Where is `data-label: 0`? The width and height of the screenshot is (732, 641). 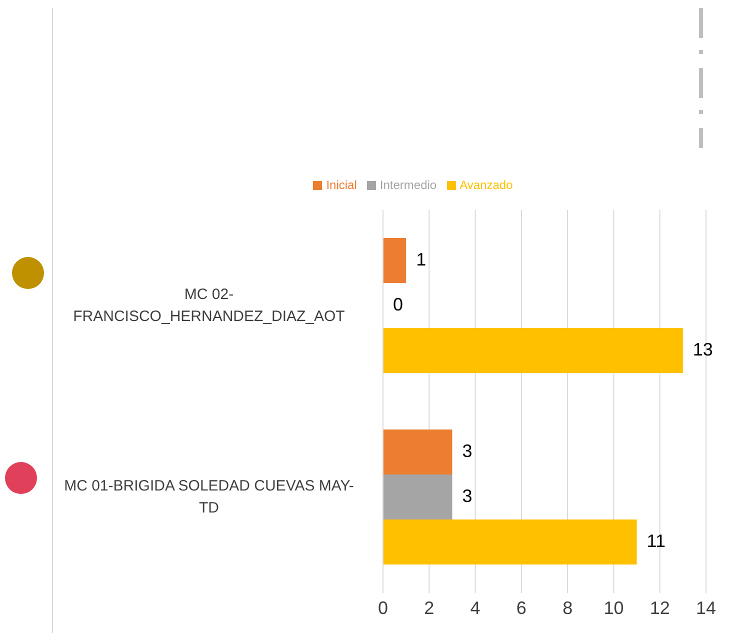
data-label: 0 is located at coordinates (398, 304).